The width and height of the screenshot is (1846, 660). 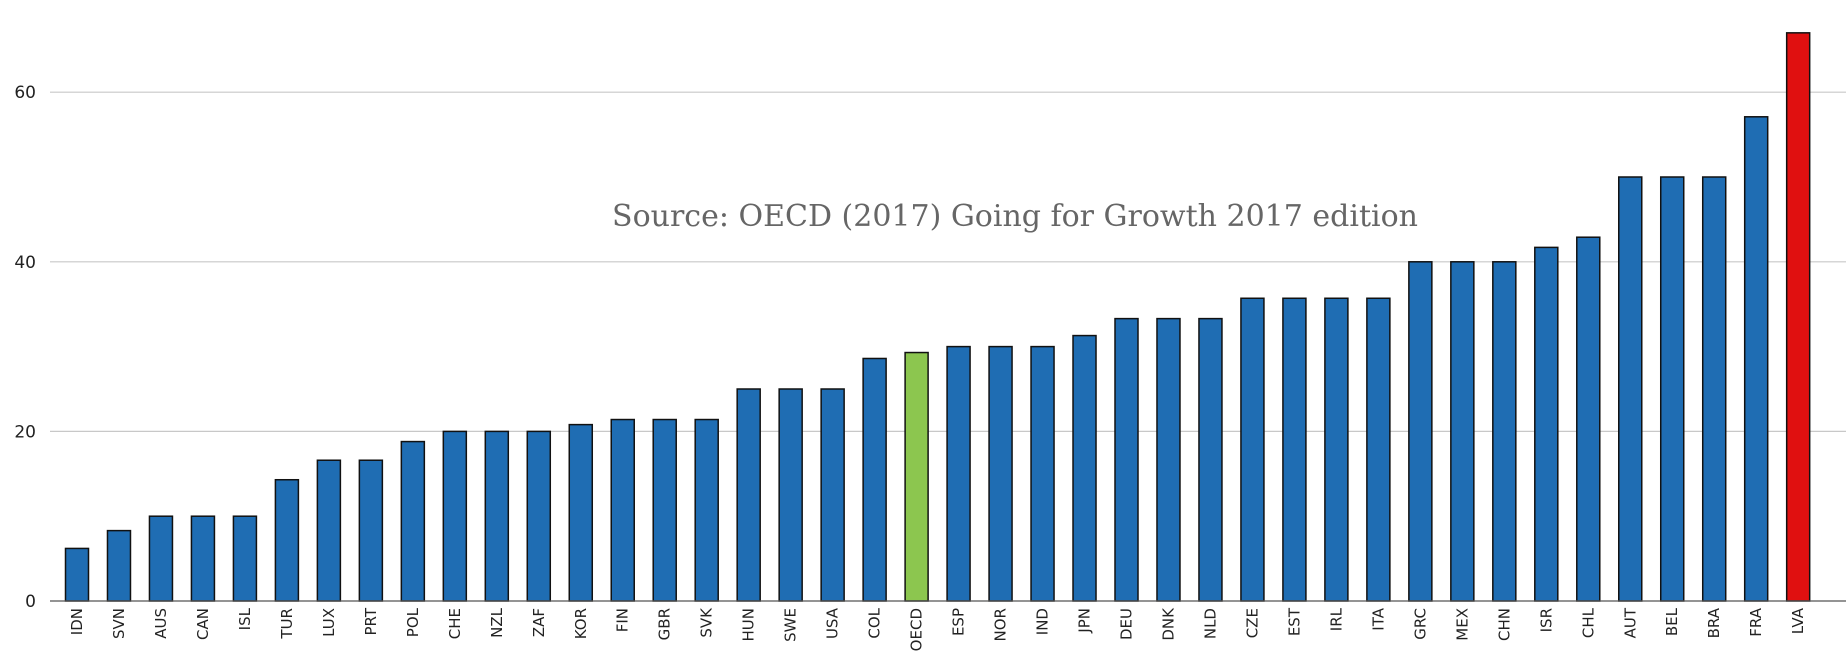 I want to click on x-tick-label: JPN, so click(x=1085, y=621).